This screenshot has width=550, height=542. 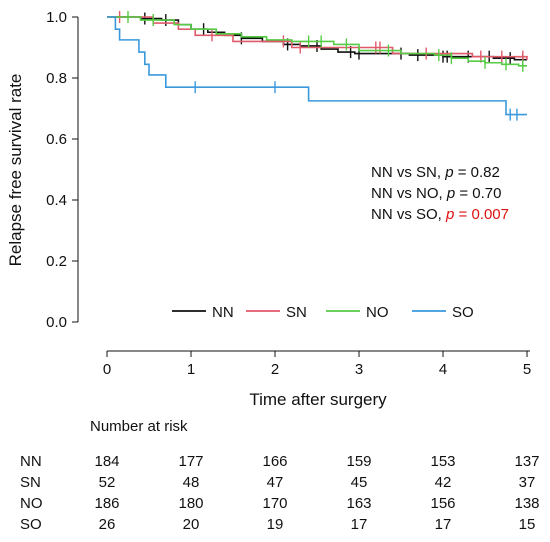 I want to click on risk-cell: 156, so click(x=442, y=503).